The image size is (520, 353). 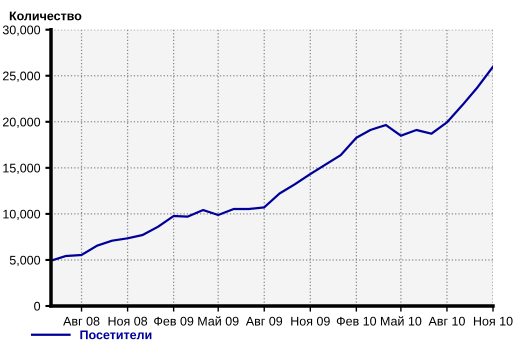 I want to click on x-tick-label: Фев 09, so click(x=174, y=321).